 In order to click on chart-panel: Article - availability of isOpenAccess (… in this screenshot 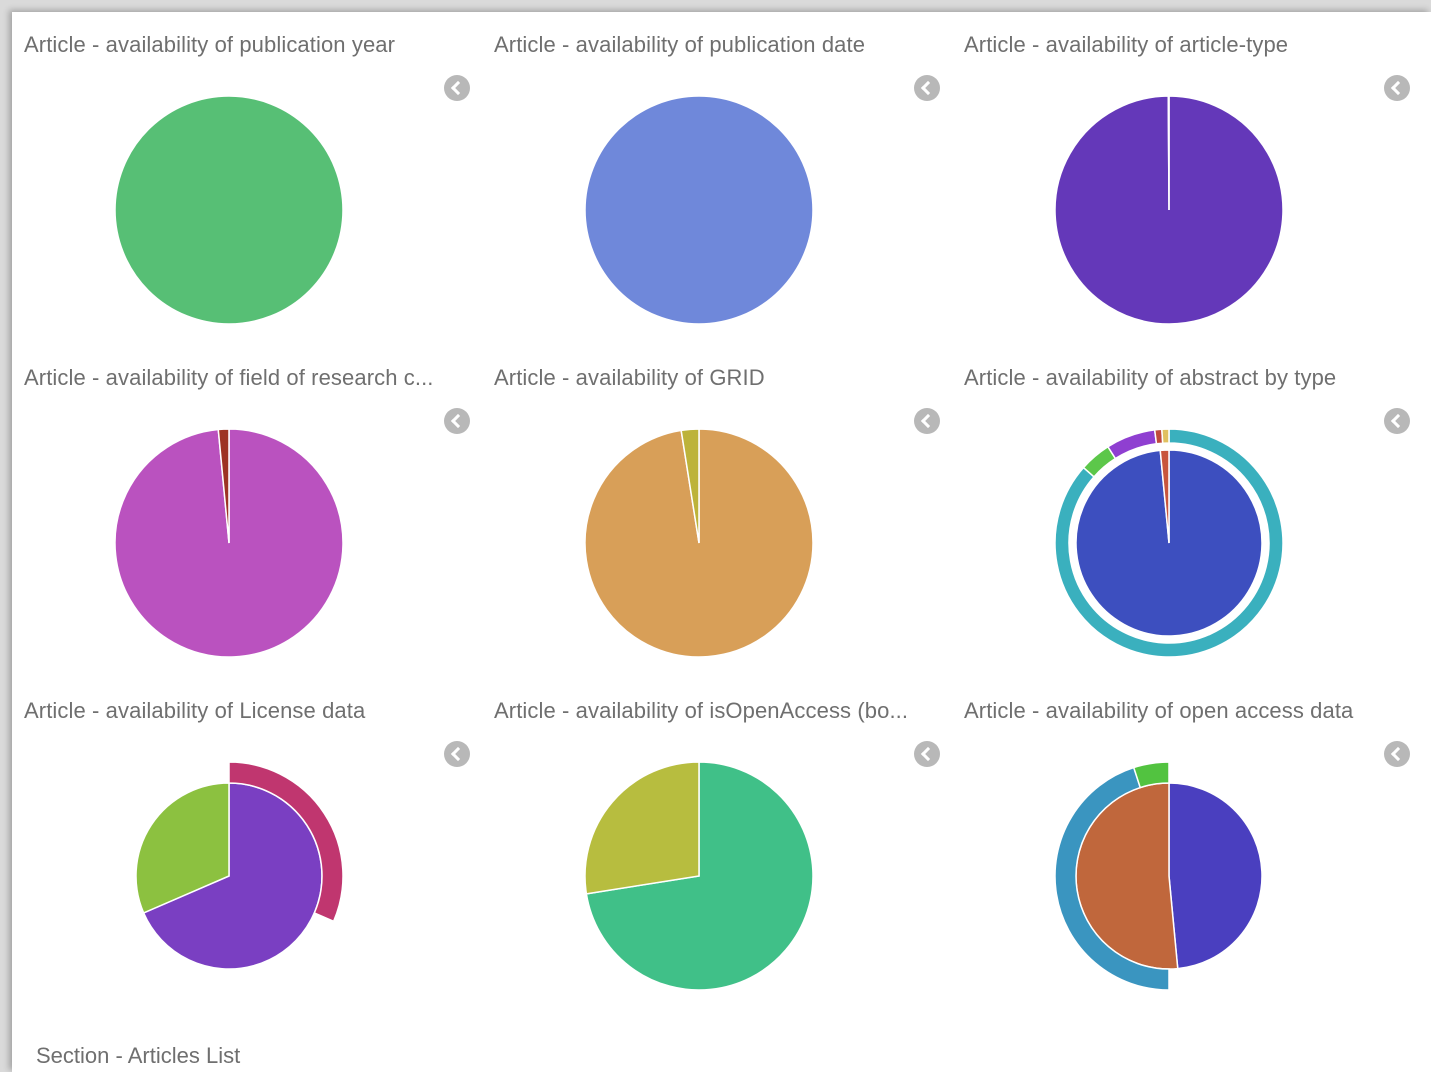, I will do `click(717, 844)`.